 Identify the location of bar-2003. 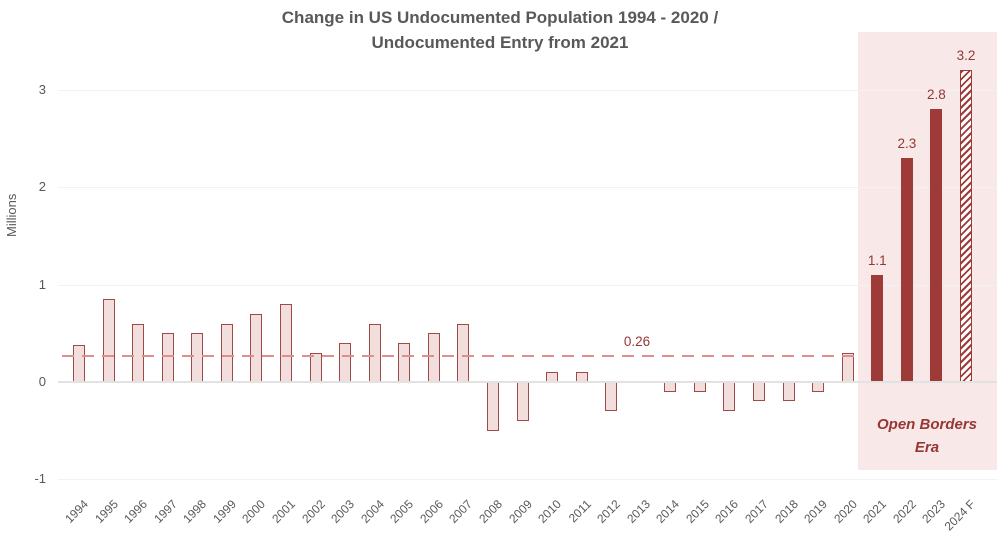
(345, 363).